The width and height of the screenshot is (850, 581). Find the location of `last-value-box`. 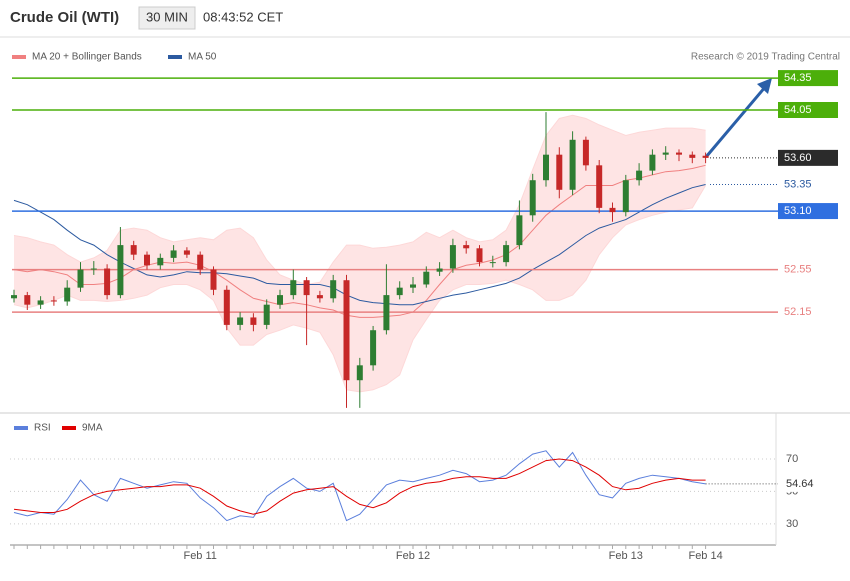

last-value-box is located at coordinates (803, 483).